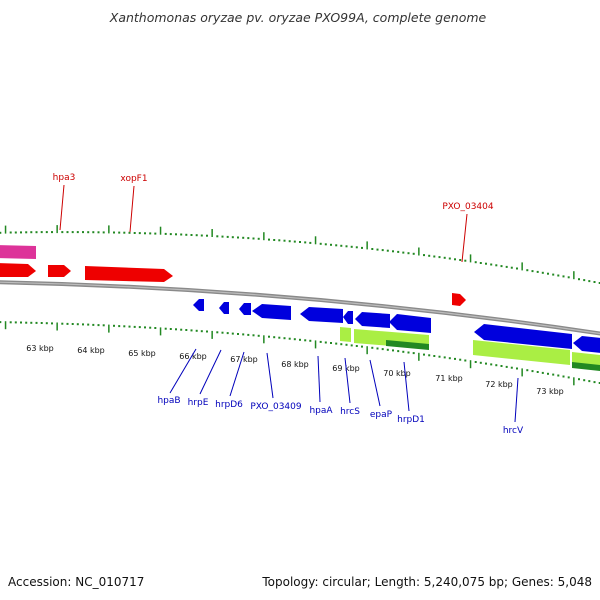 Image resolution: width=600 pixels, height=600 pixels. I want to click on gene-hrpD1, so click(410, 323).